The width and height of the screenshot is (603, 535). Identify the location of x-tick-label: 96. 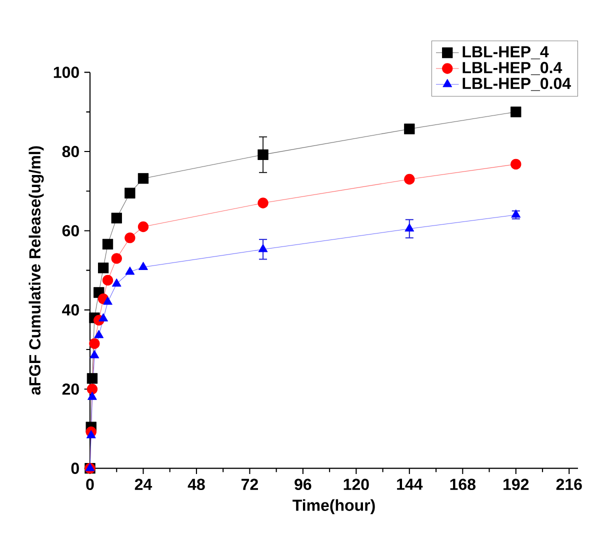
(303, 484).